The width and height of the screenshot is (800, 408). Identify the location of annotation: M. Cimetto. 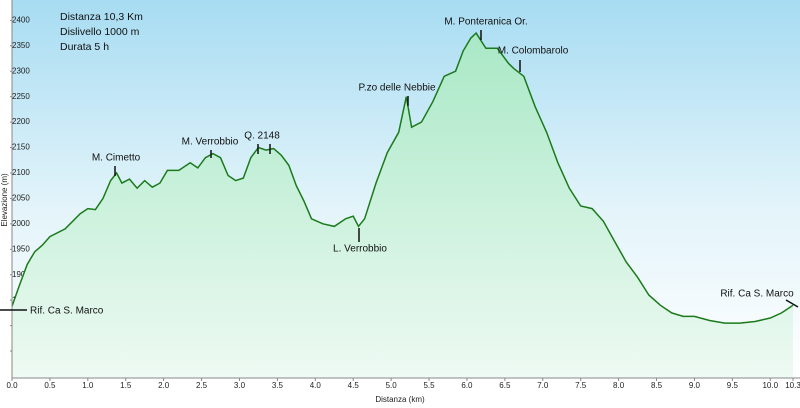
(116, 158).